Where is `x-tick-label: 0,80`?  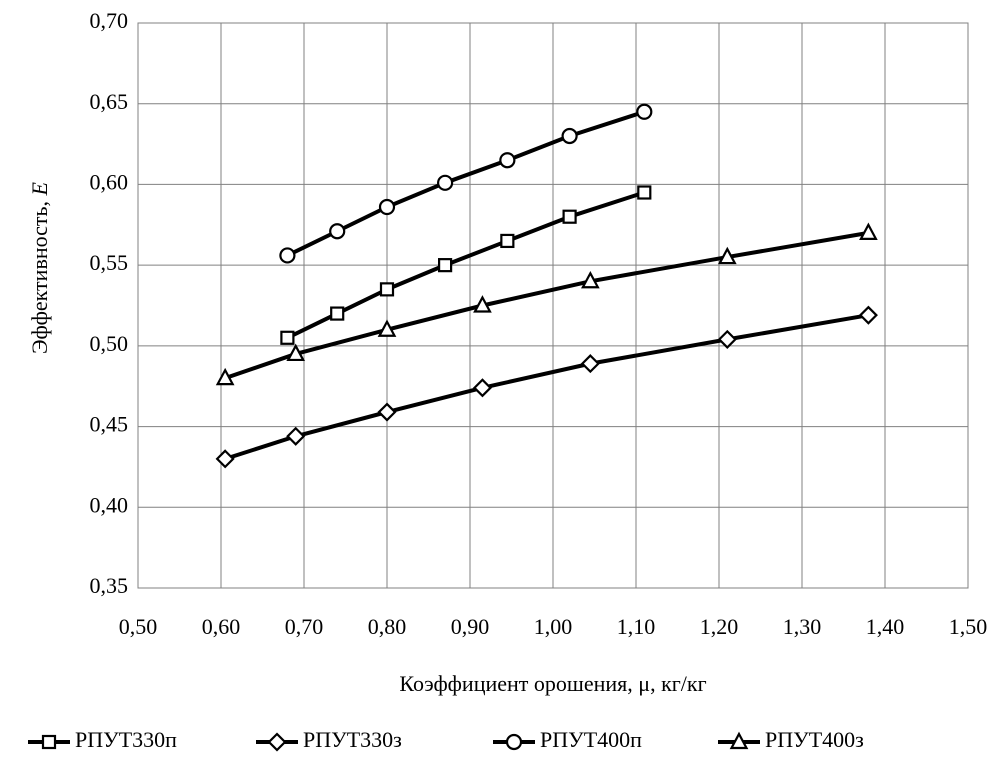 x-tick-label: 0,80 is located at coordinates (387, 626).